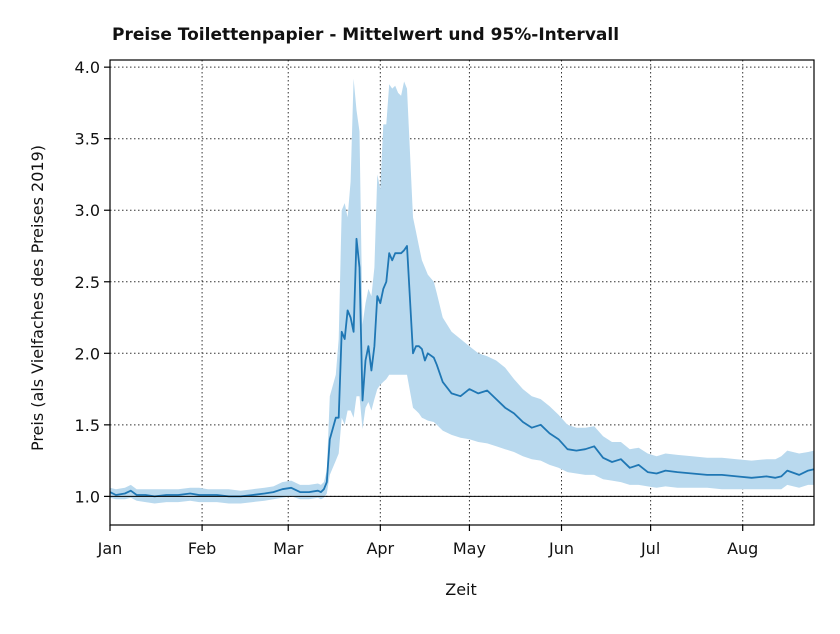  I want to click on x-tick-label: Jul, so click(650, 548).